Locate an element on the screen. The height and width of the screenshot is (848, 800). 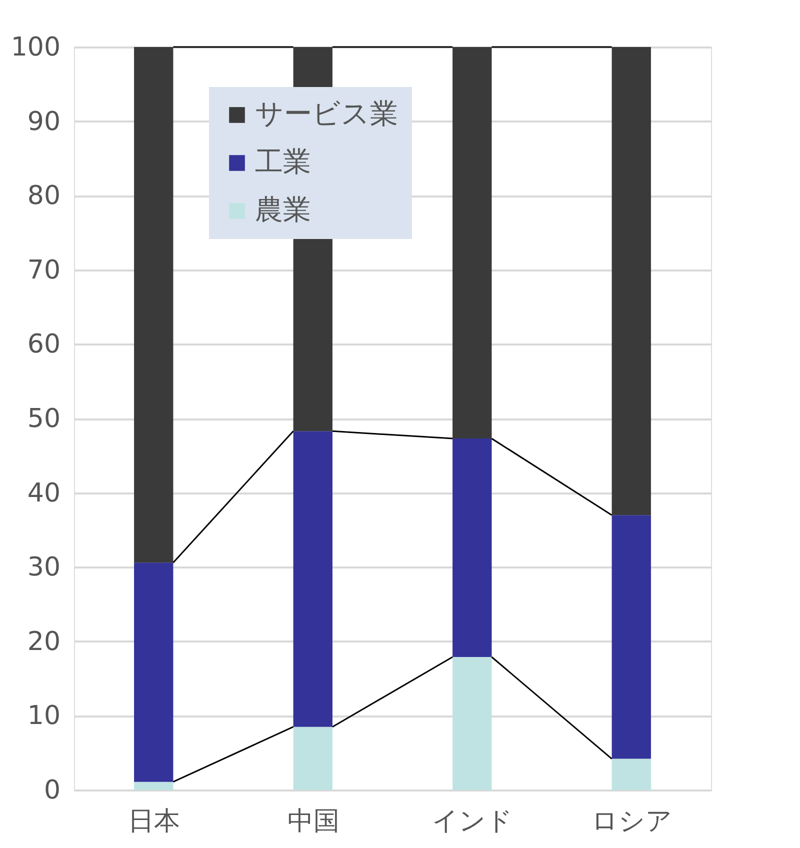
legend-label: 工業 is located at coordinates (283, 161).